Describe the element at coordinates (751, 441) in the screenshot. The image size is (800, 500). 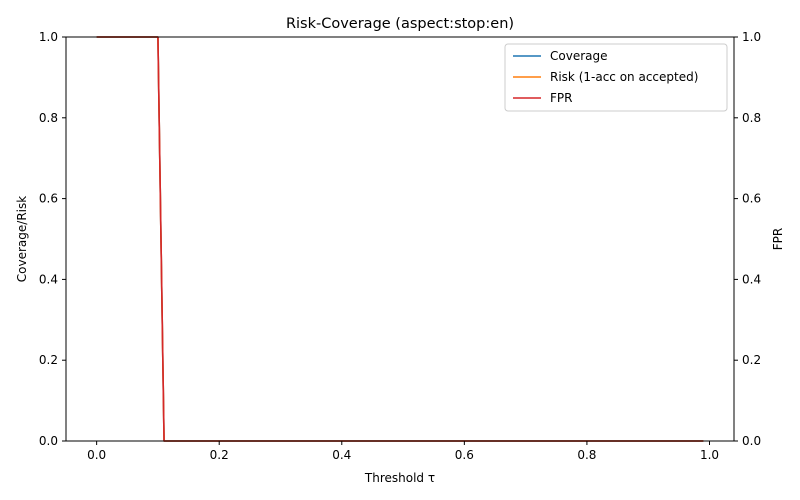
I see `y2-tick-label: 0.0` at that location.